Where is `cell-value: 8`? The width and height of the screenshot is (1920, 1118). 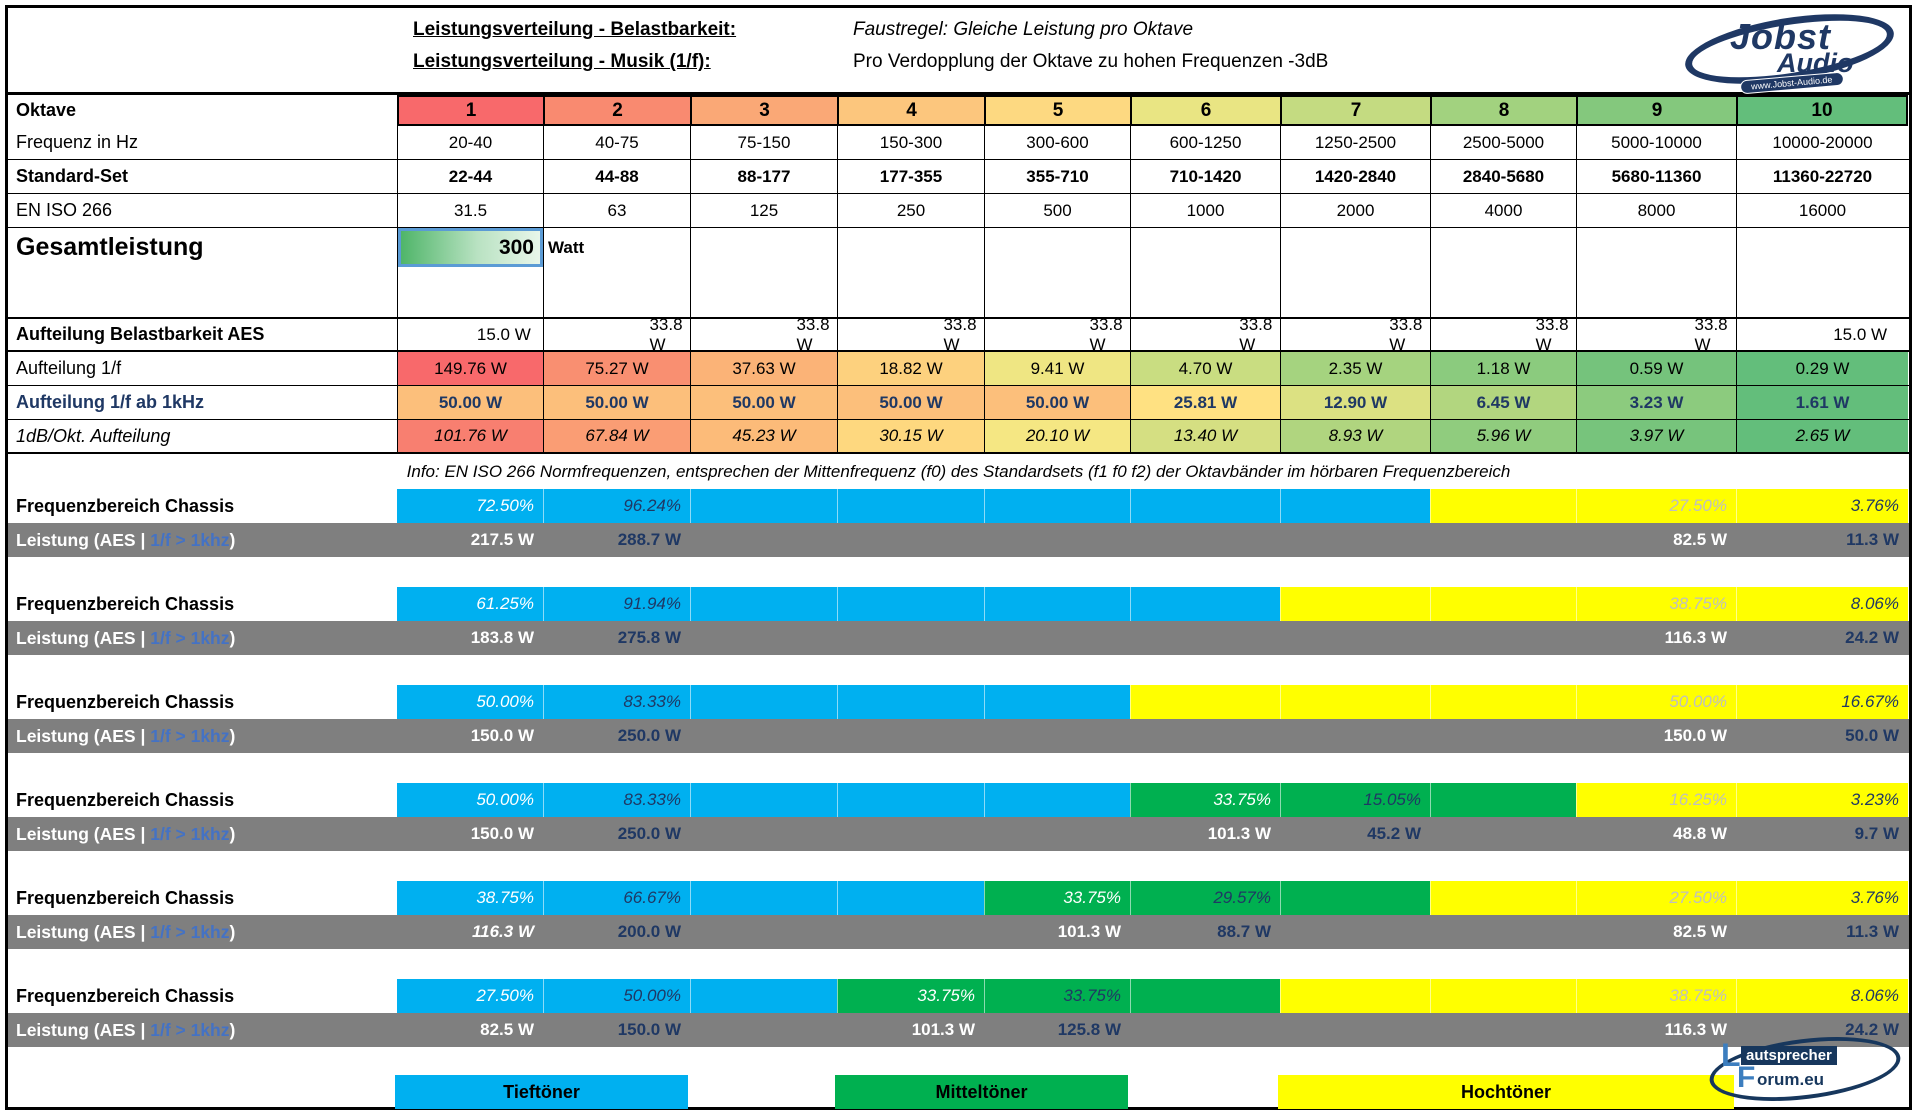
cell-value: 8 is located at coordinates (1504, 110).